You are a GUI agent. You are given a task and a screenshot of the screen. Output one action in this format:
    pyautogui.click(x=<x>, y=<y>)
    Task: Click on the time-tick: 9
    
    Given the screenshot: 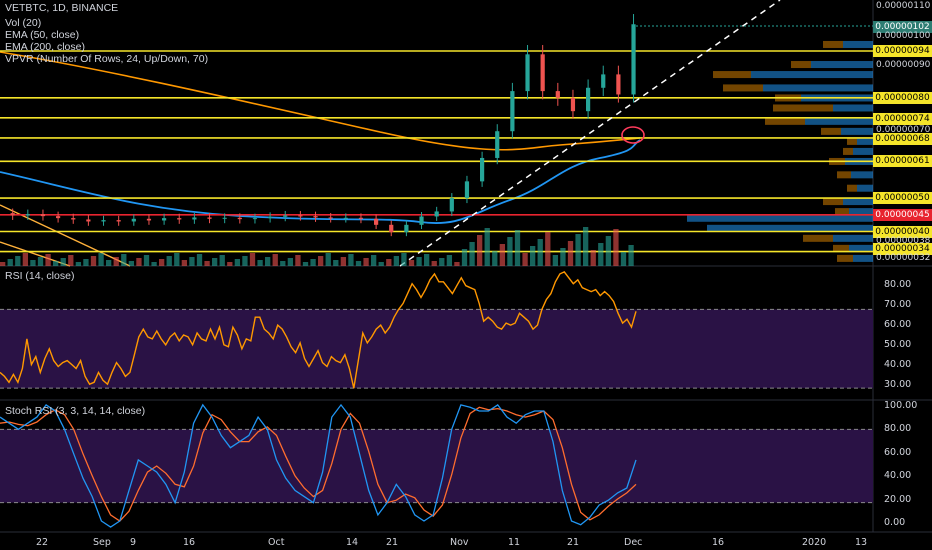 What is the action you would take?
    pyautogui.click(x=133, y=542)
    